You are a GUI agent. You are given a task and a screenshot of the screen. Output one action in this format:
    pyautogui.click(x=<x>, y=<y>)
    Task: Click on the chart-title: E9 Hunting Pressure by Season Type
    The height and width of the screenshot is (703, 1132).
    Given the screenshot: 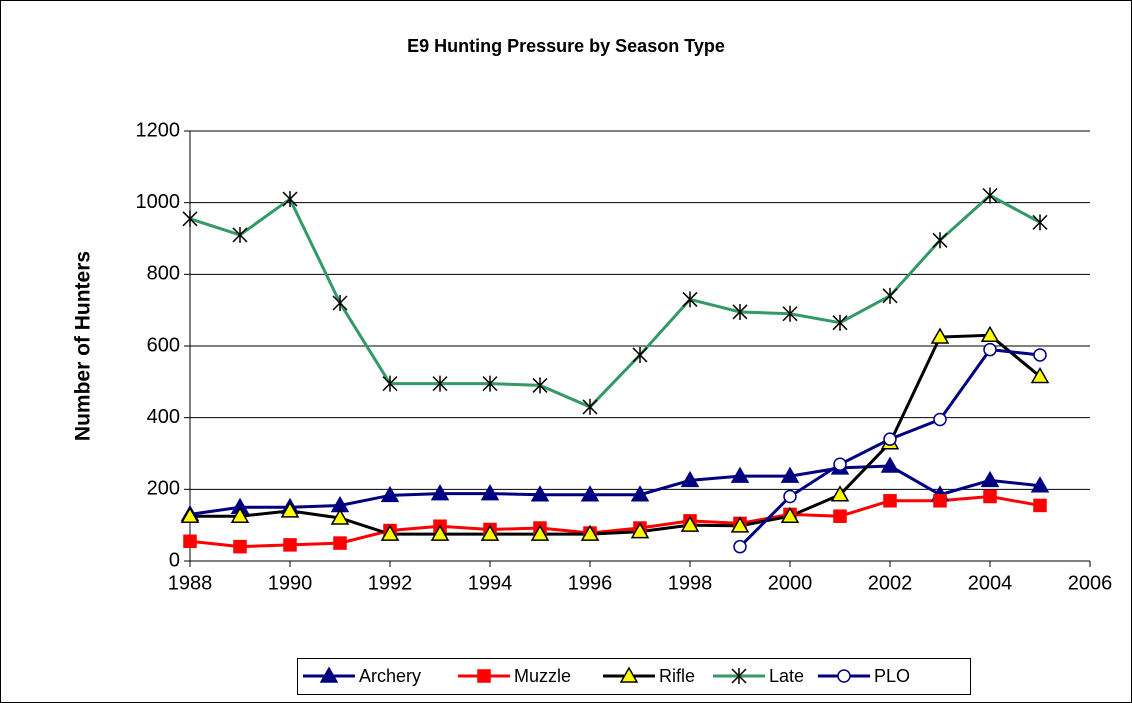 What is the action you would take?
    pyautogui.click(x=566, y=46)
    